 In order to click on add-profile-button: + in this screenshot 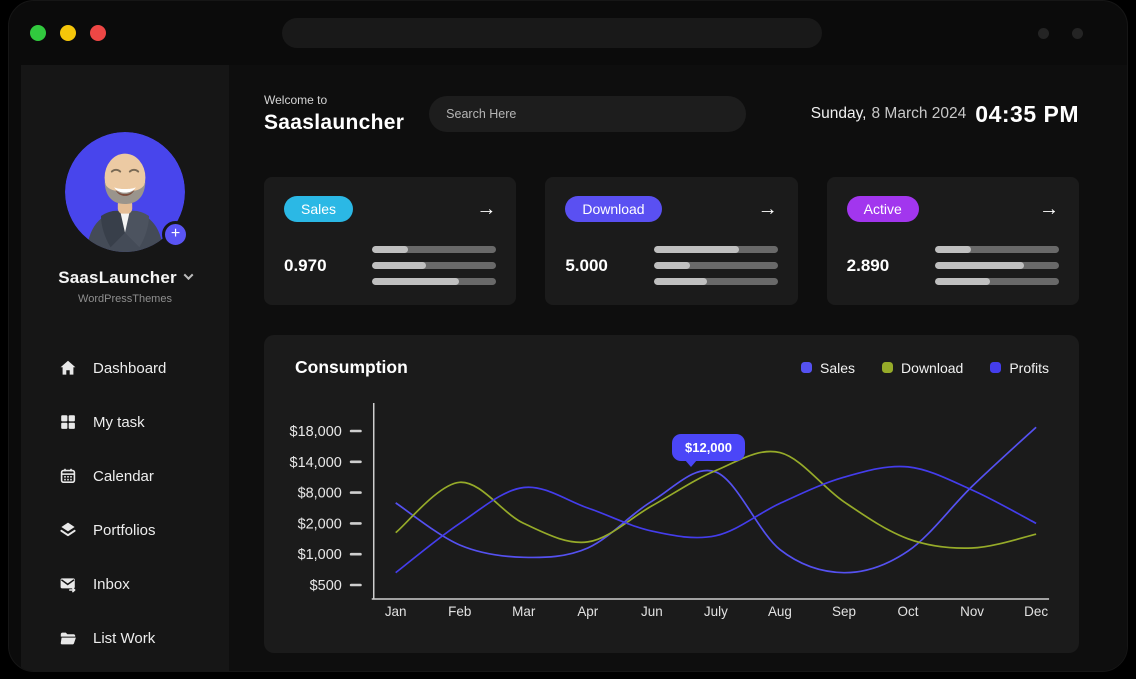, I will do `click(175, 234)`.